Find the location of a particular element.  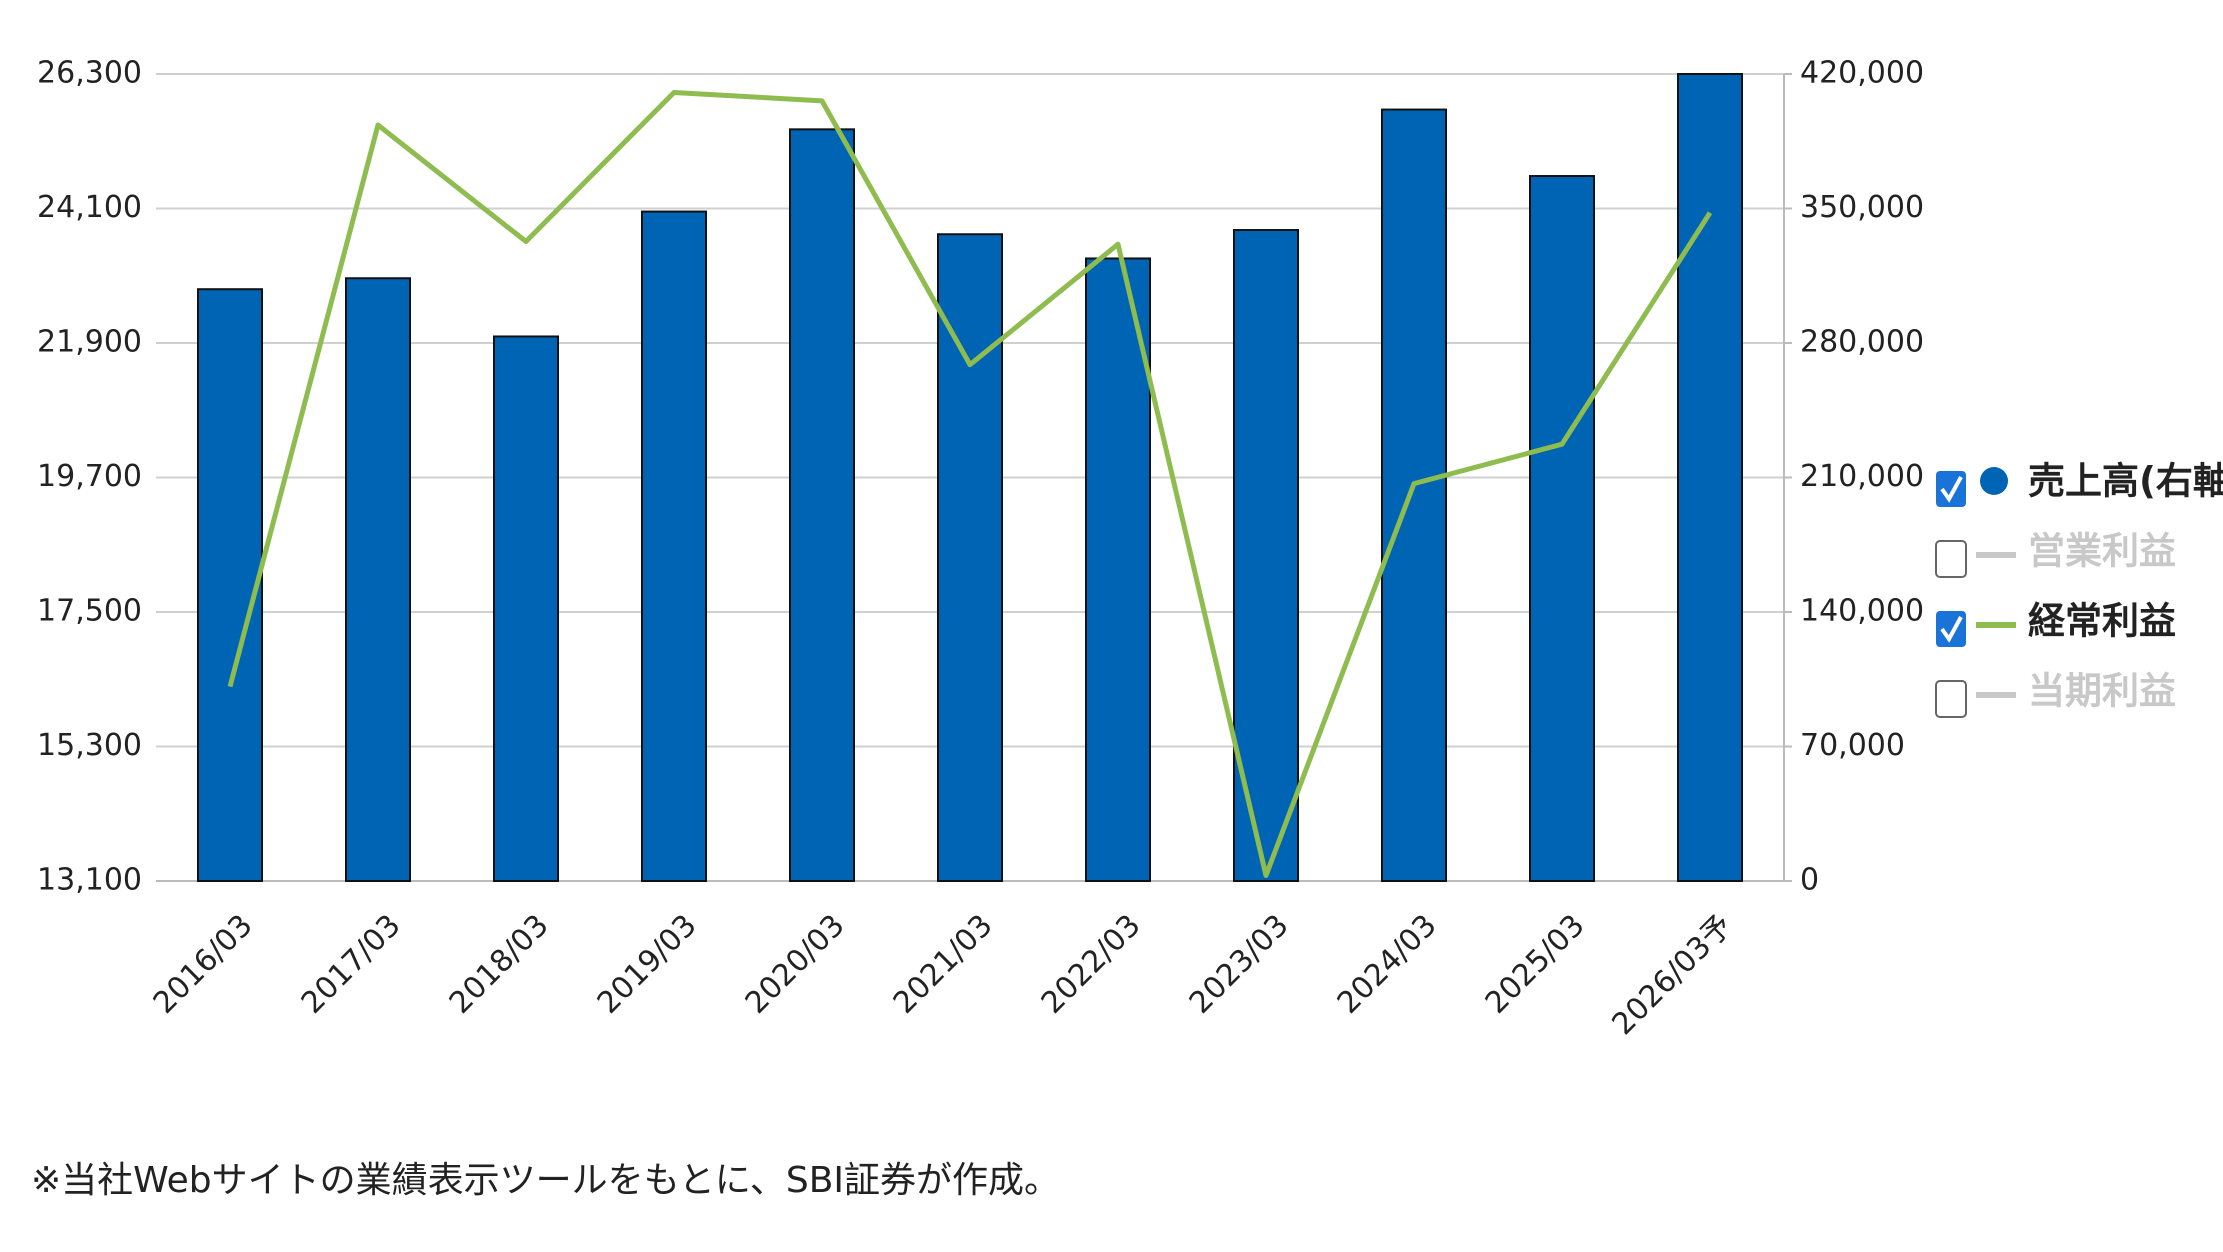

y-tick-label: 15,300 is located at coordinates (89, 745).